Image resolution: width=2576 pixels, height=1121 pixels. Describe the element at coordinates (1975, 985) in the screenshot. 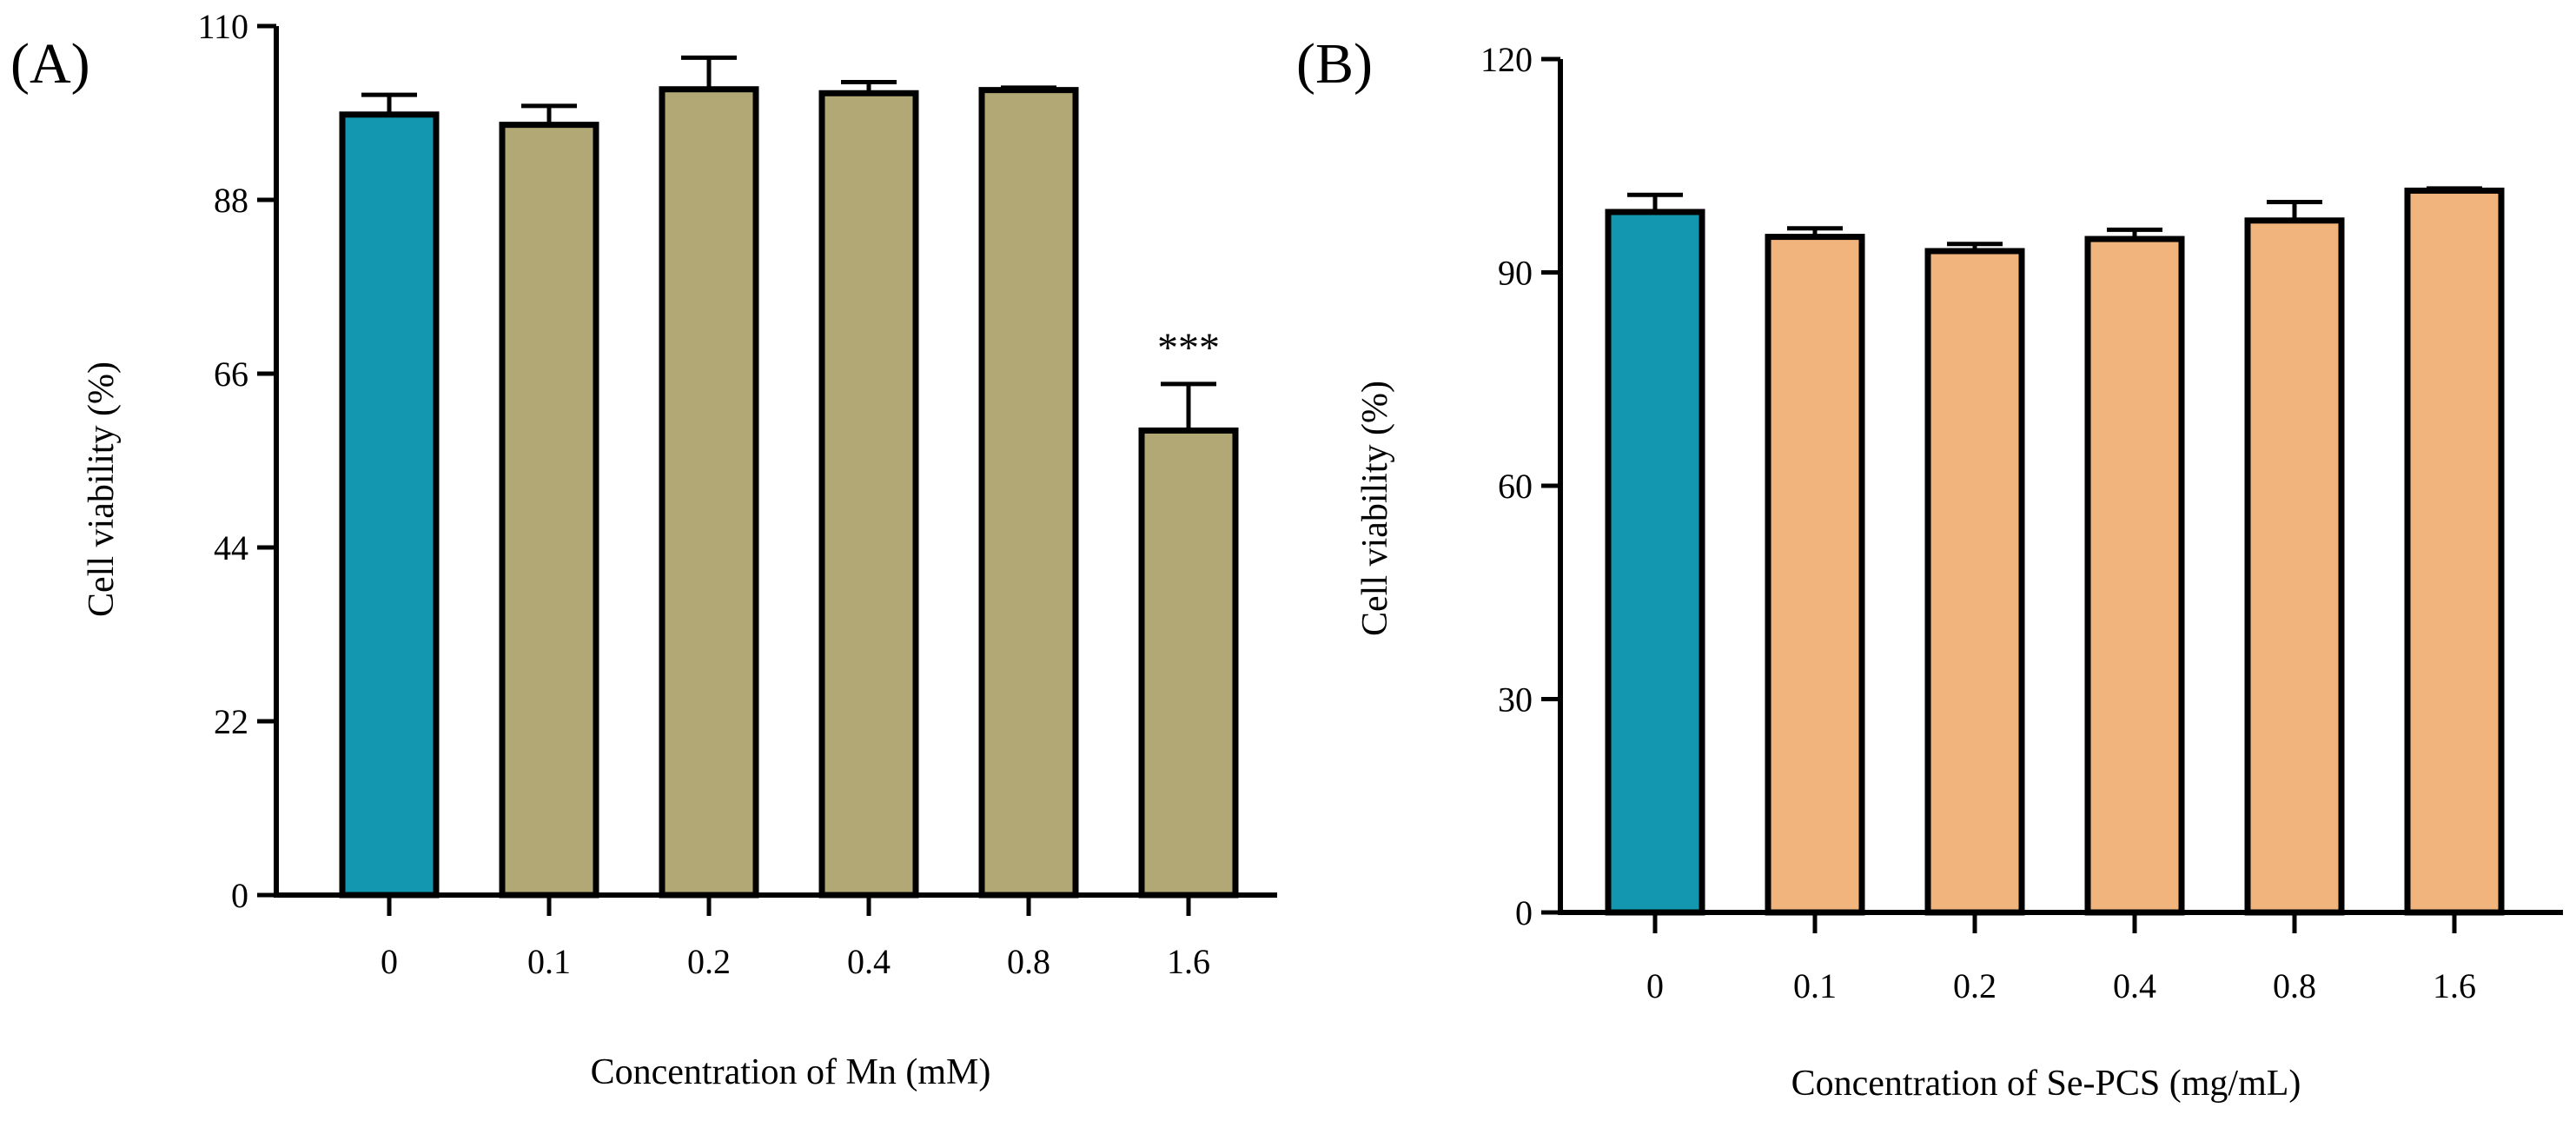

I see `panel-b-x-tick-label: 0.2` at that location.